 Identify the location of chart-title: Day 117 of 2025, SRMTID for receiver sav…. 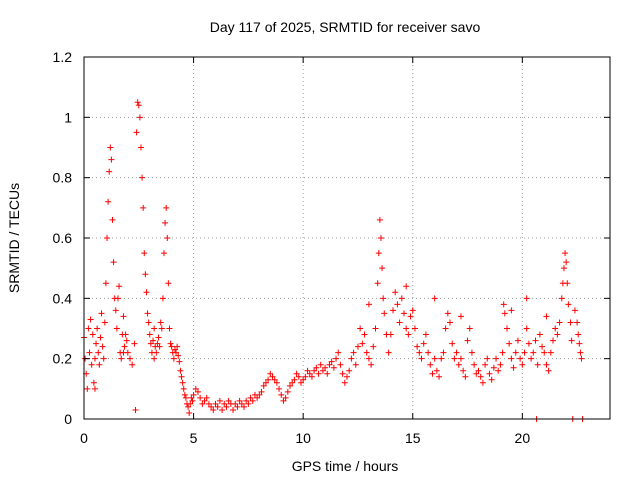
(345, 27).